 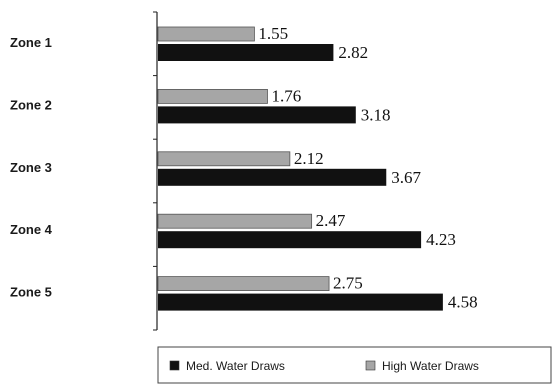 What do you see at coordinates (331, 220) in the screenshot?
I see `data-label-high-water-draws: 2.47` at bounding box center [331, 220].